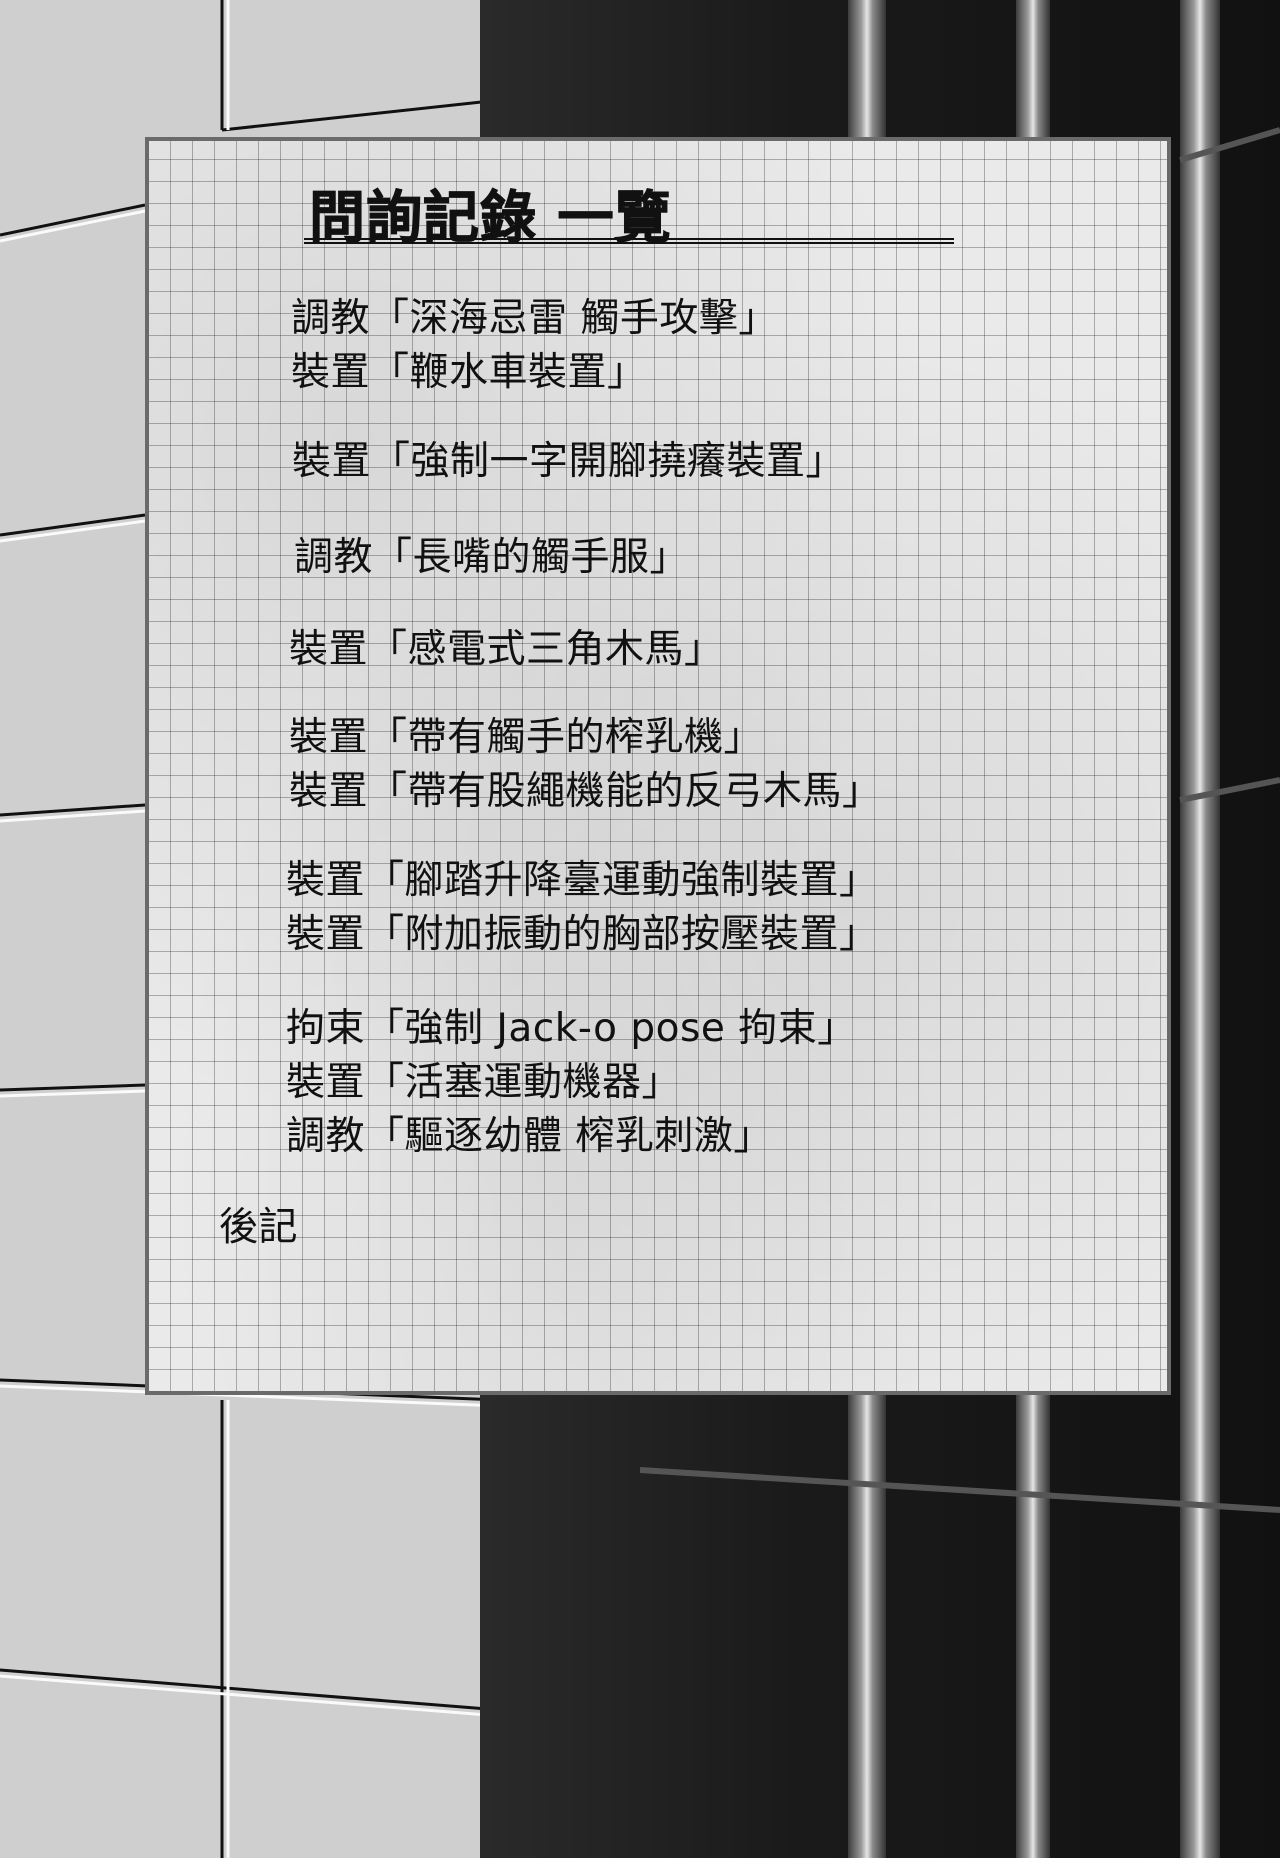 Image resolution: width=1280 pixels, height=1858 pixels. Describe the element at coordinates (534, 318) in the screenshot. I see `list-item: 調教「深海忌雷 觸手攻擊」` at that location.